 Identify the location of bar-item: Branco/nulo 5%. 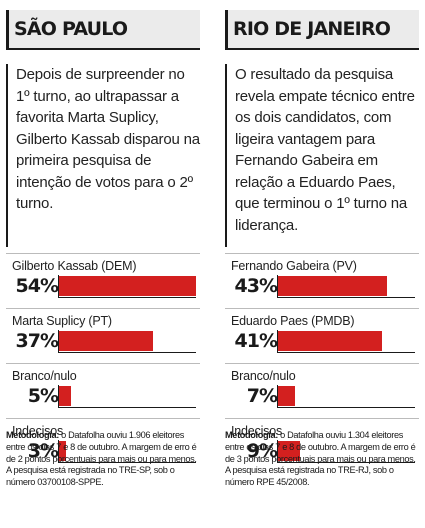
(103, 390).